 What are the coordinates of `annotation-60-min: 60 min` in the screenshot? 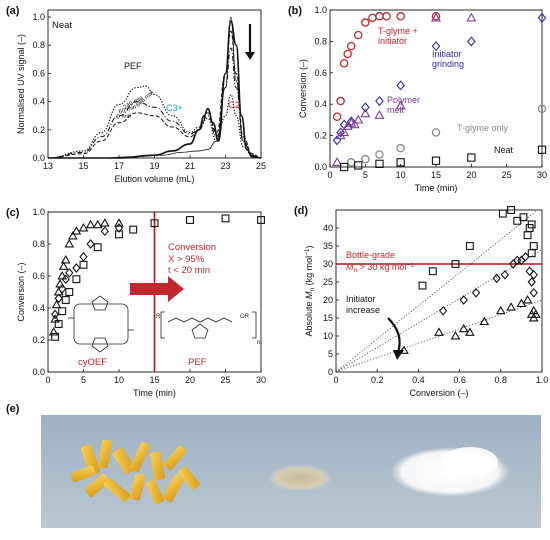 It's located at (127, 109).